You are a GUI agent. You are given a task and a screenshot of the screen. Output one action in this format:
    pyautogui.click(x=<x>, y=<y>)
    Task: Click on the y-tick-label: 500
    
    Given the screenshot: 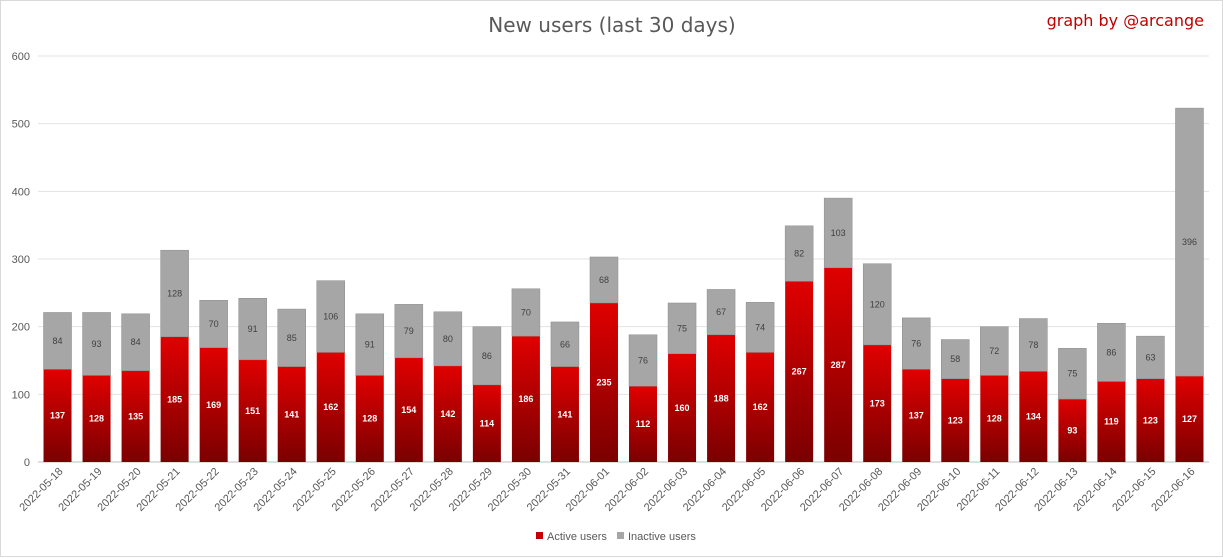 What is the action you would take?
    pyautogui.click(x=21, y=125)
    